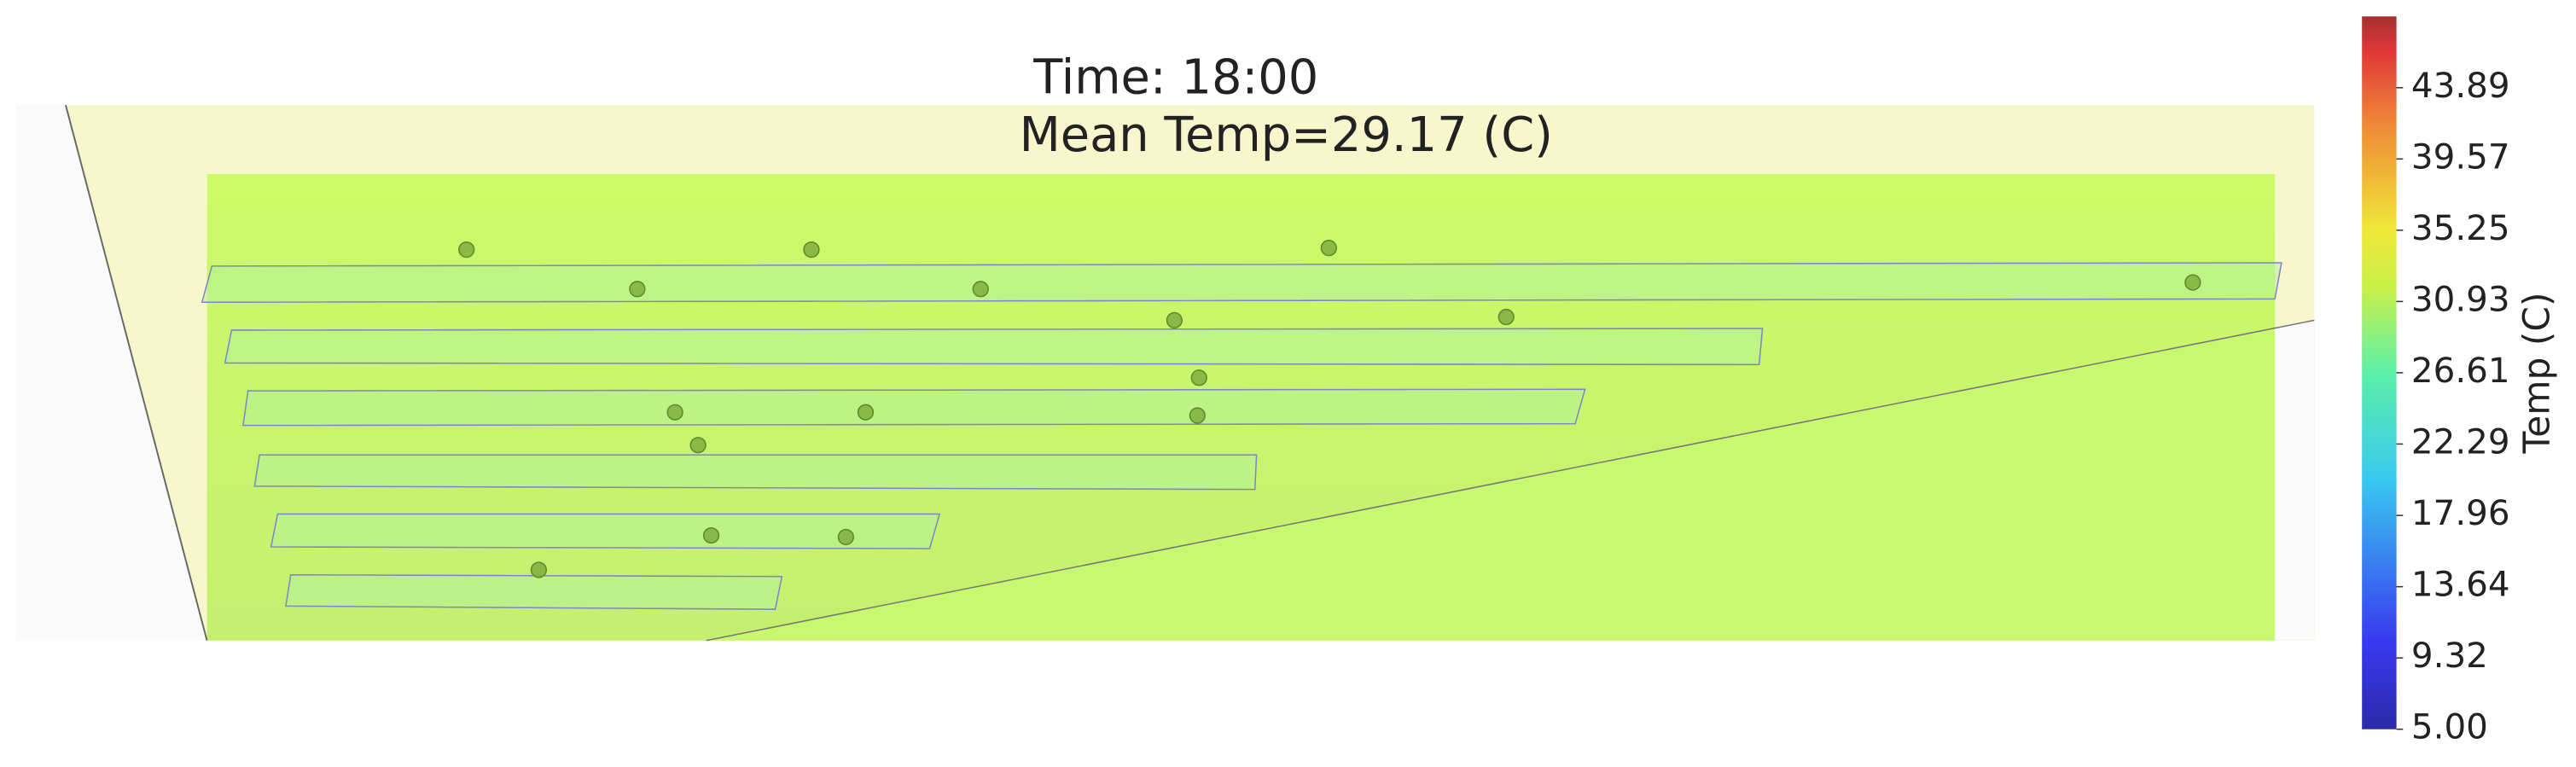  I want to click on colorbar-tick-label: 35.25, so click(2460, 227).